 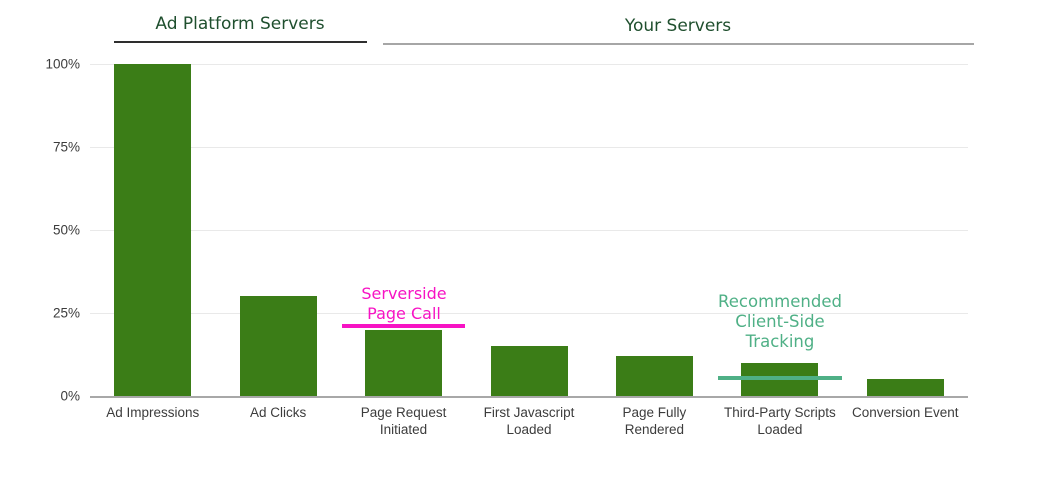 I want to click on x-axis-label: Page Request Initiated, so click(x=403, y=421).